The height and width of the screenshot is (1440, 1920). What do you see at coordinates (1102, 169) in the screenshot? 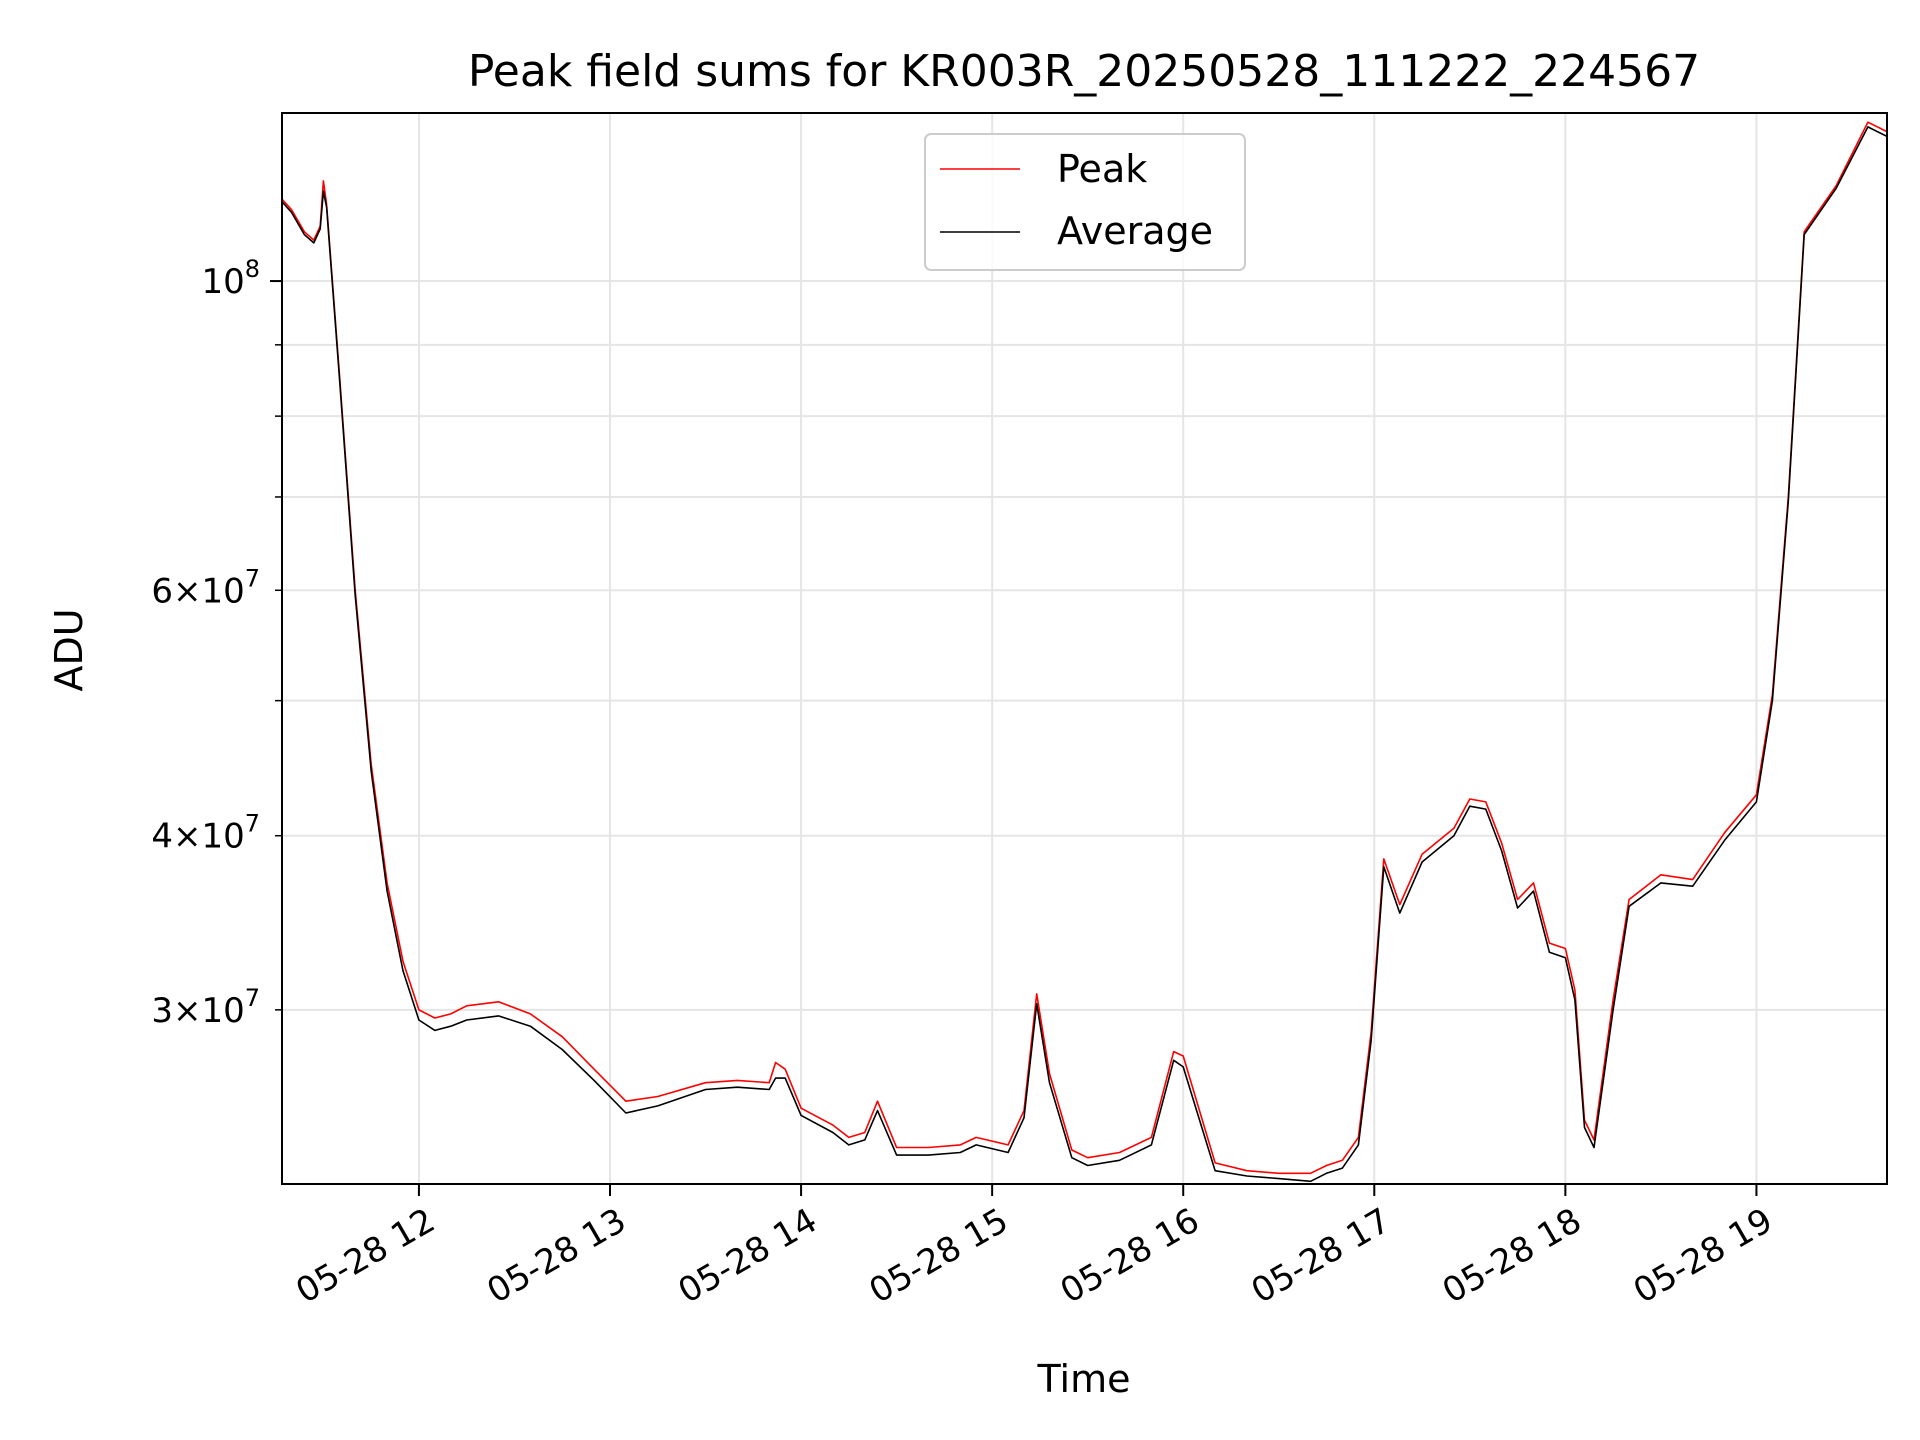
I see `legend-label-peak: Peak` at bounding box center [1102, 169].